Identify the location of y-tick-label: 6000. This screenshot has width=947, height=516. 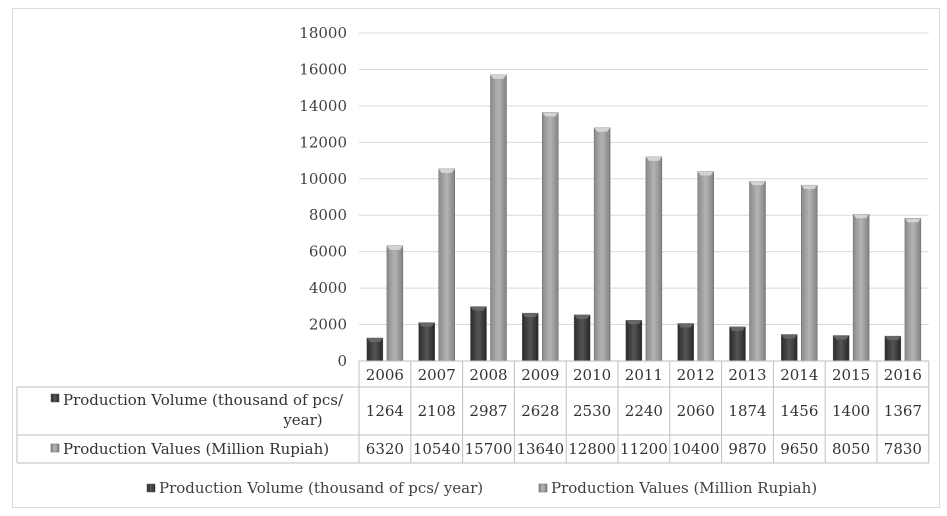
(328, 252).